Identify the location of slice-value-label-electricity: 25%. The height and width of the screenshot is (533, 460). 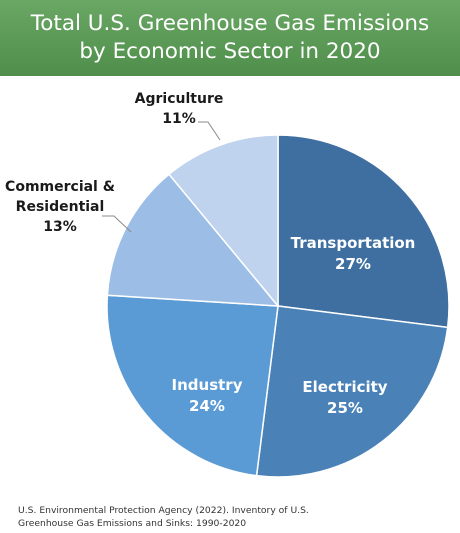
(345, 408).